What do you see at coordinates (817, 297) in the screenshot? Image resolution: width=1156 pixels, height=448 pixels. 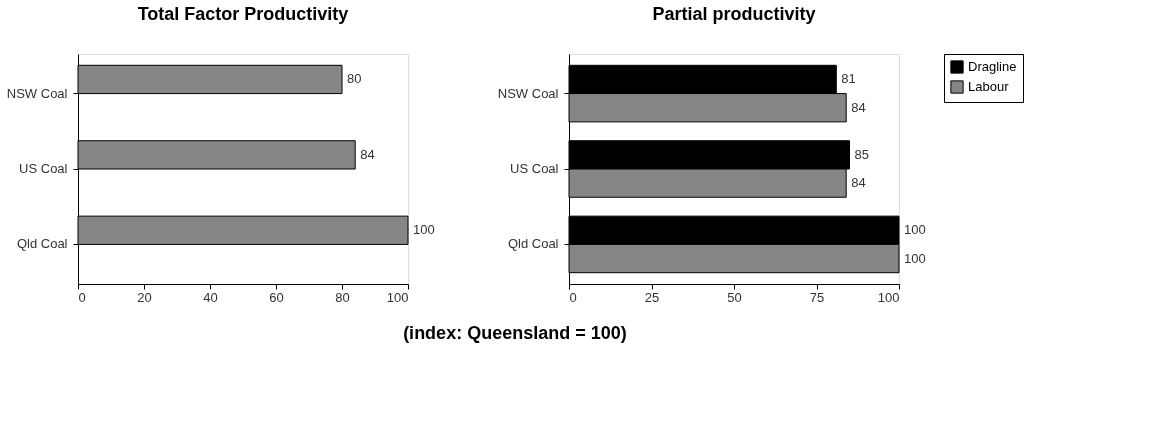 I see `x-tick-label: 75` at bounding box center [817, 297].